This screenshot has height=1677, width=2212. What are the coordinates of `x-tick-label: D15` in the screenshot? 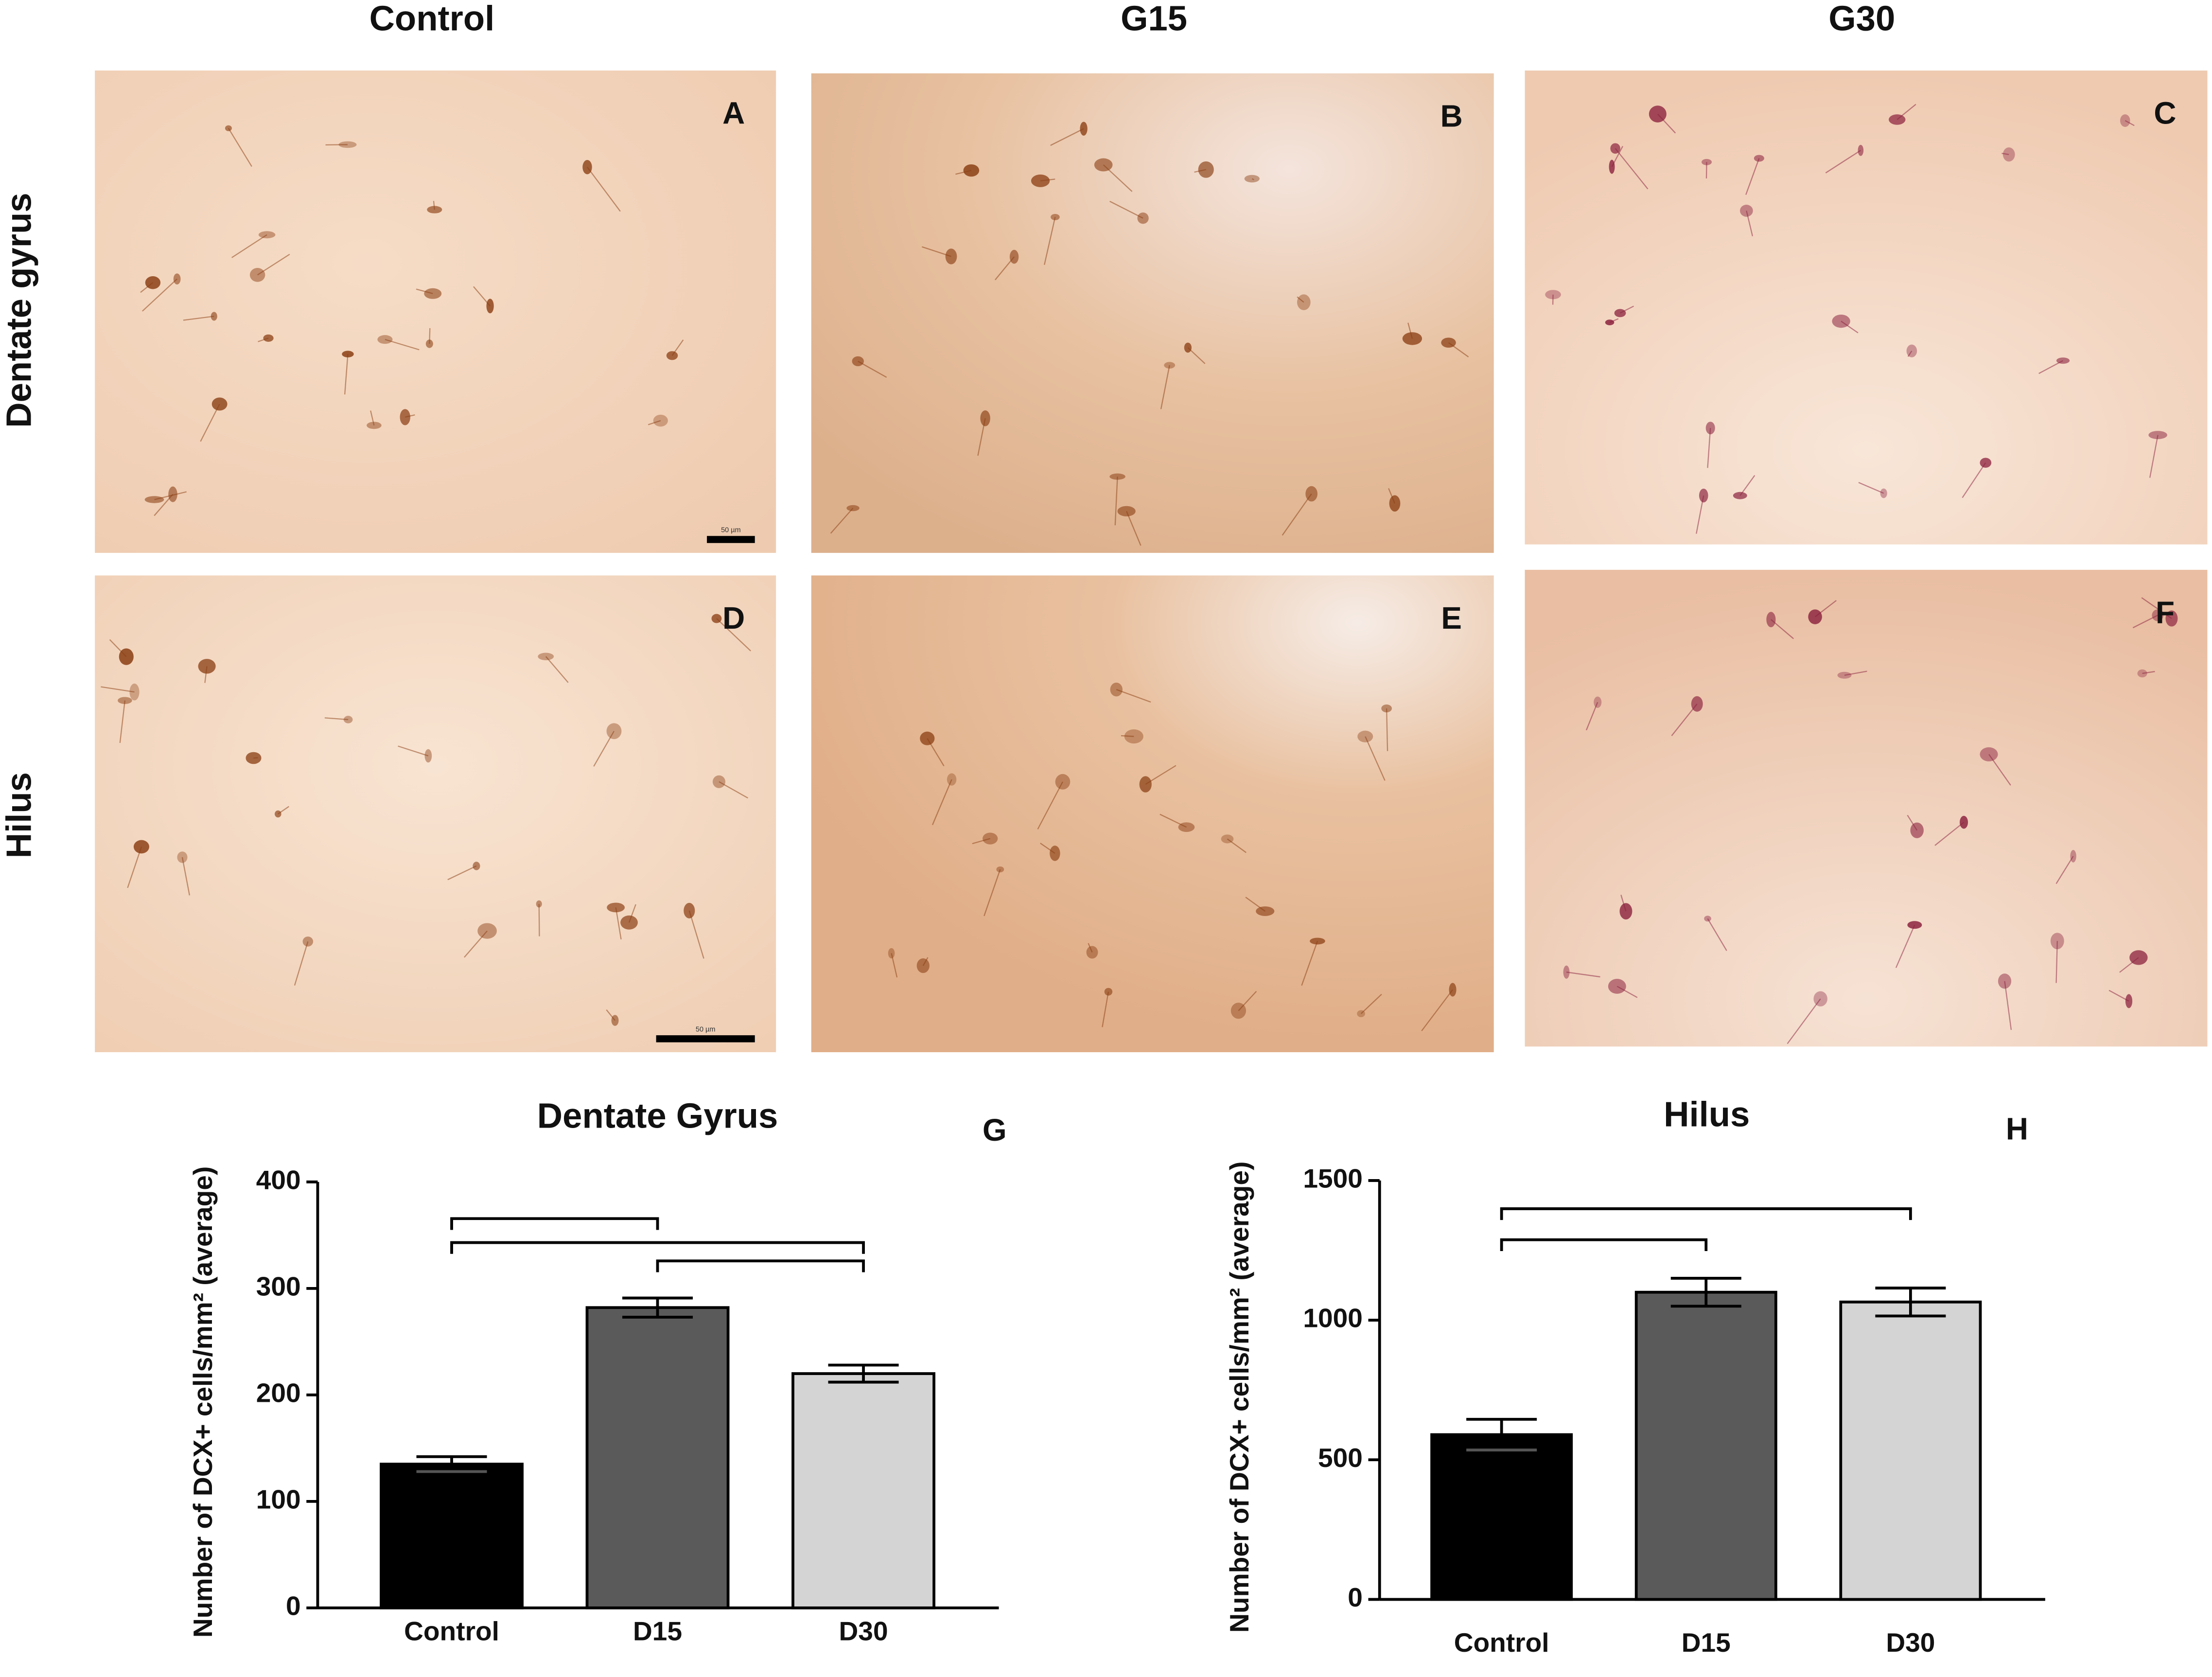 It's located at (657, 1631).